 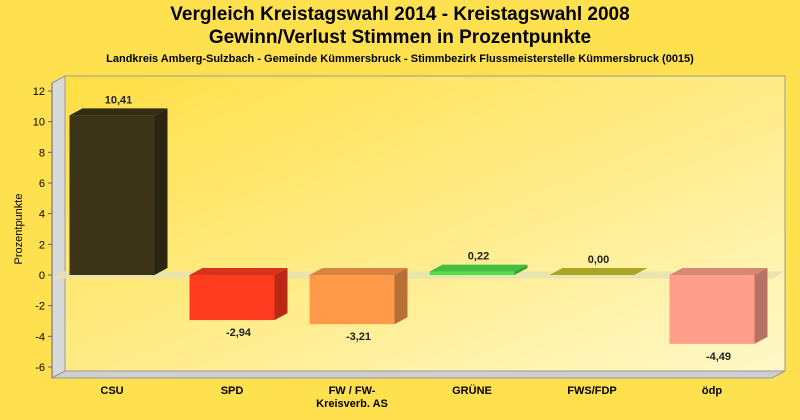 I want to click on category-label: ödp, so click(x=712, y=391).